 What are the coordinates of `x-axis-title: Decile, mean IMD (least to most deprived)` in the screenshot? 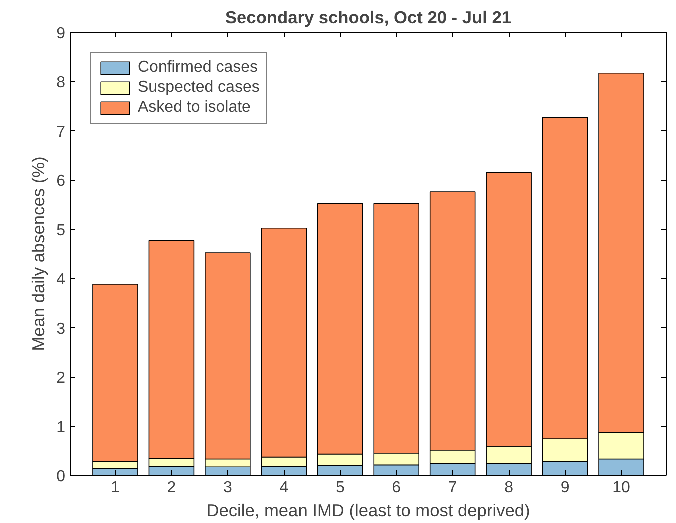 It's located at (368, 510).